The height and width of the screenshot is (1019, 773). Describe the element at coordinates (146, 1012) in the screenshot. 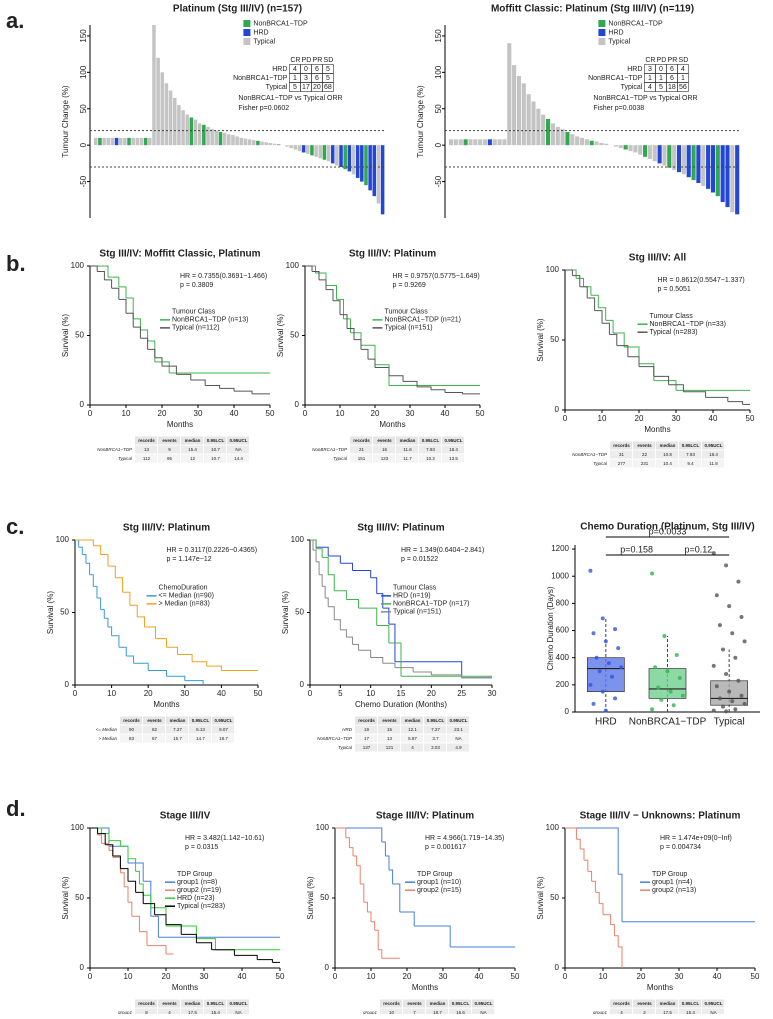

I see `table-cell-text: 8` at that location.